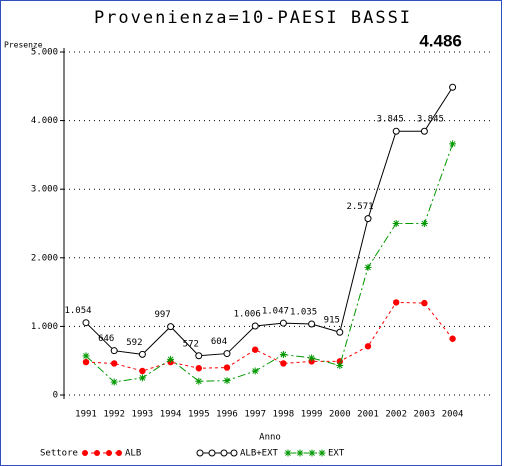 This screenshot has width=507, height=466. Describe the element at coordinates (275, 312) in the screenshot. I see `value-label: 1.047` at that location.